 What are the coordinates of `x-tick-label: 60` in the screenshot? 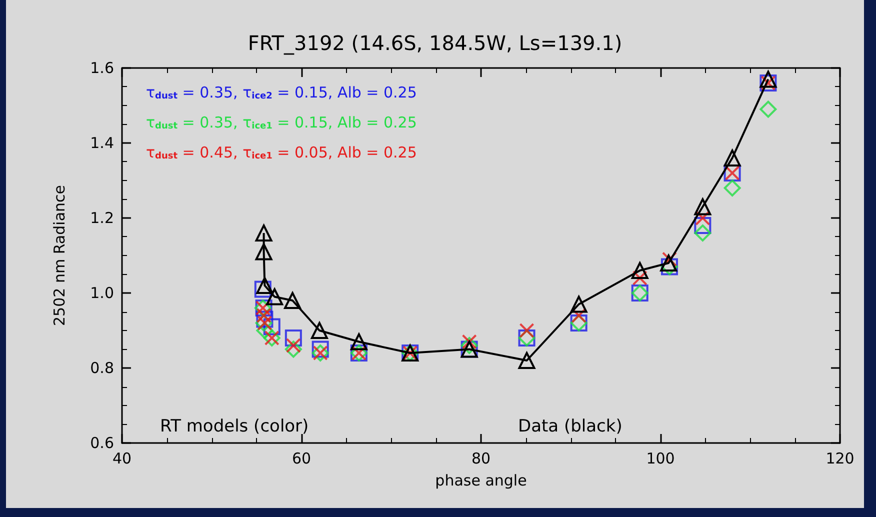 It's located at (302, 459).